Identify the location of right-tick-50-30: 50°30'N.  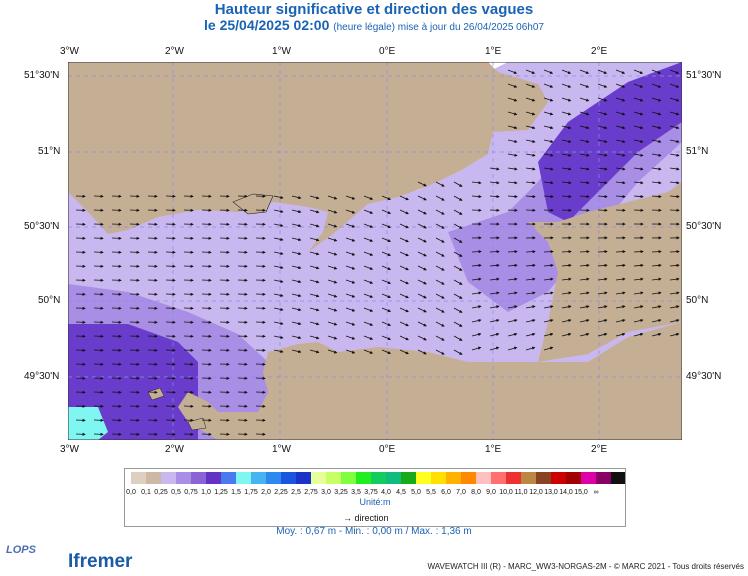
(704, 226).